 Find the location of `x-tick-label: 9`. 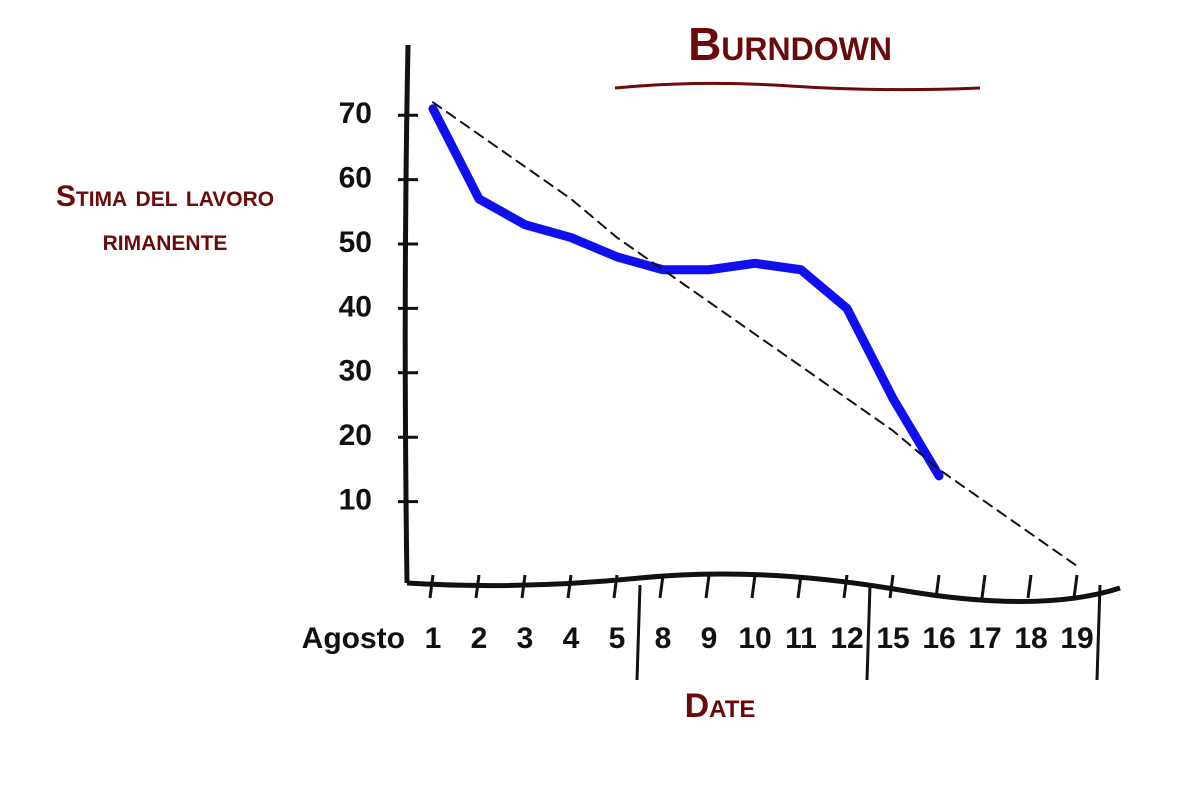

x-tick-label: 9 is located at coordinates (709, 638).